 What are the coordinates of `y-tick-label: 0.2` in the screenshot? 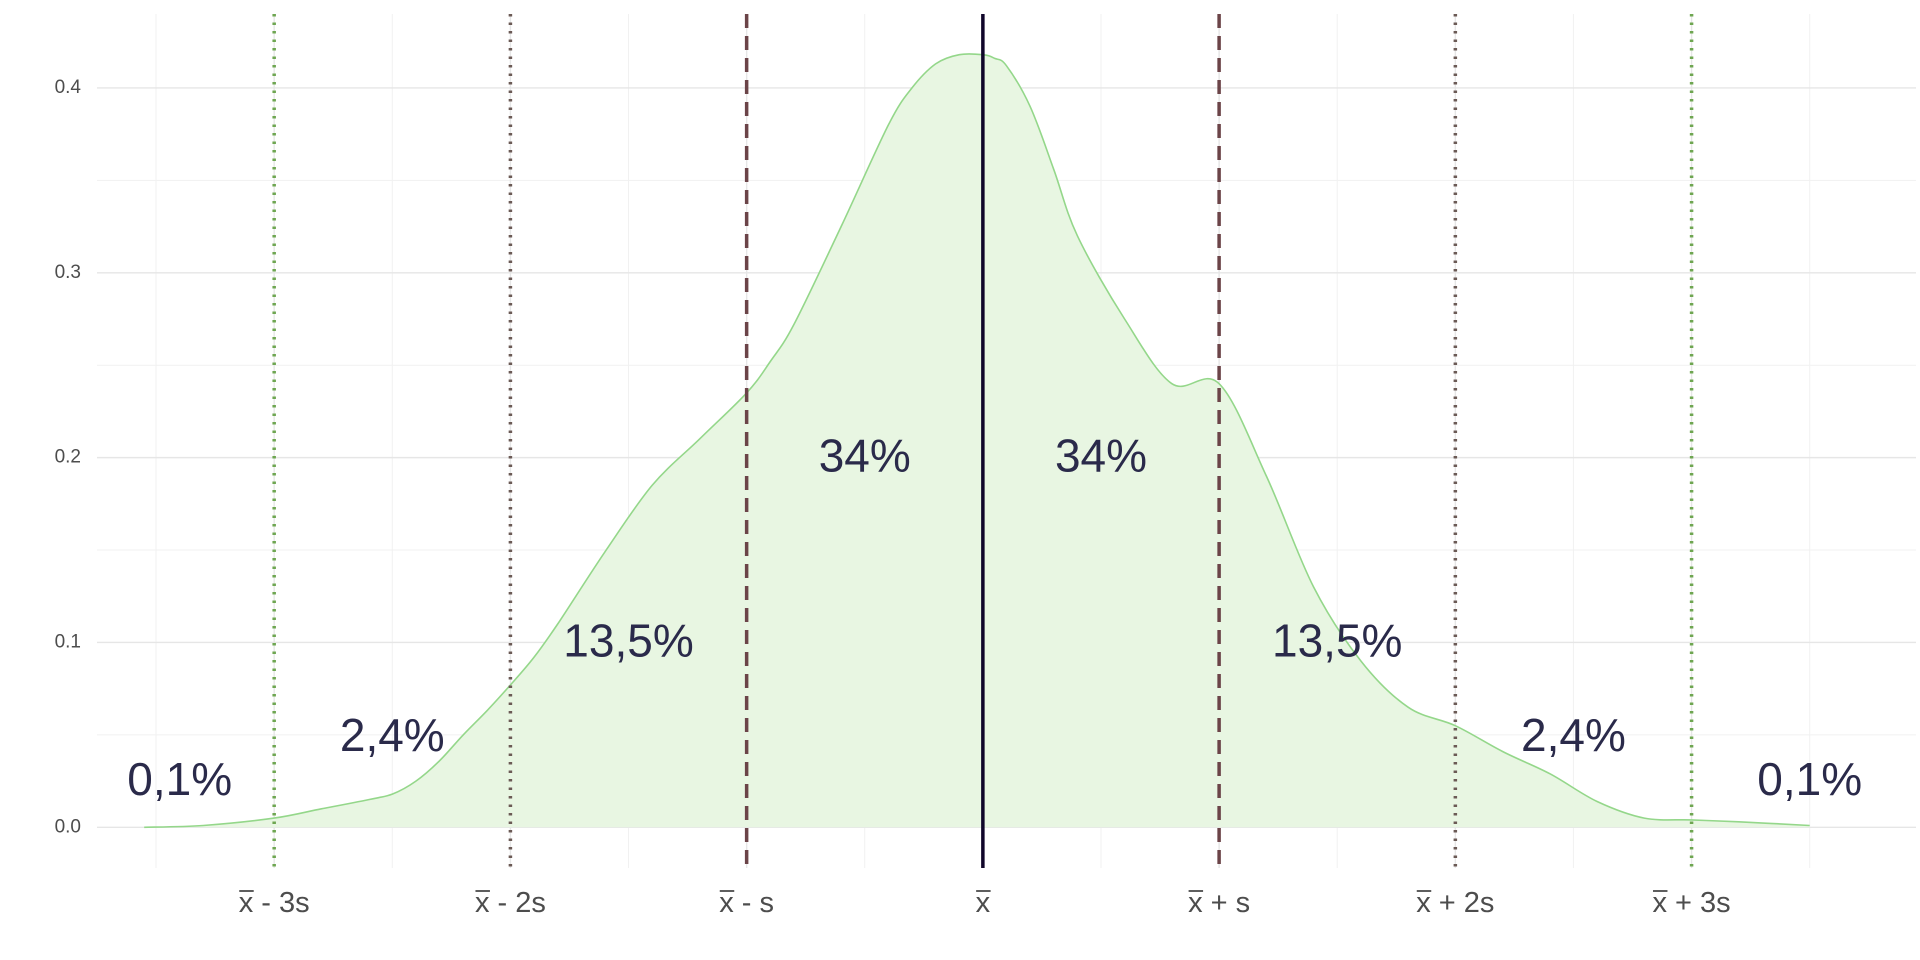 It's located at (68, 457).